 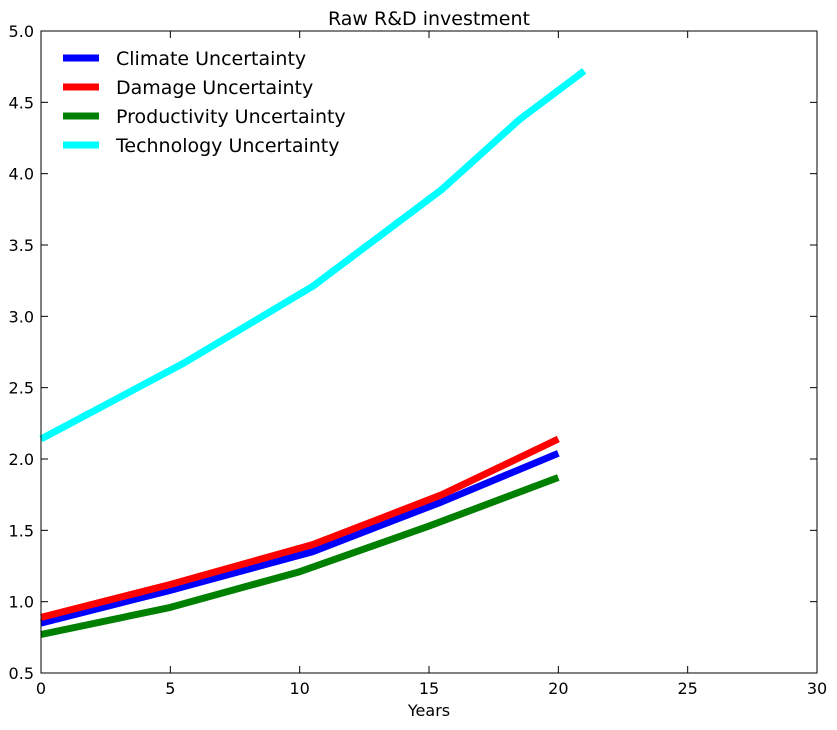 I want to click on y-tick-label: 1.5, so click(x=21, y=530).